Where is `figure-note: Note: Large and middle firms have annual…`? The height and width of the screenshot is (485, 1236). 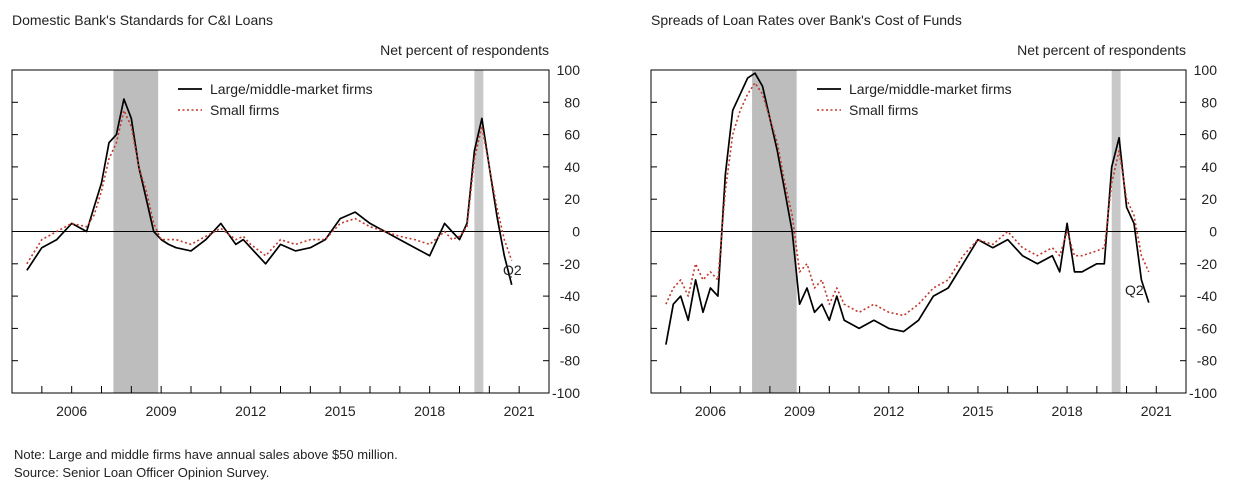
figure-note: Note: Large and middle firms have annual… is located at coordinates (206, 454).